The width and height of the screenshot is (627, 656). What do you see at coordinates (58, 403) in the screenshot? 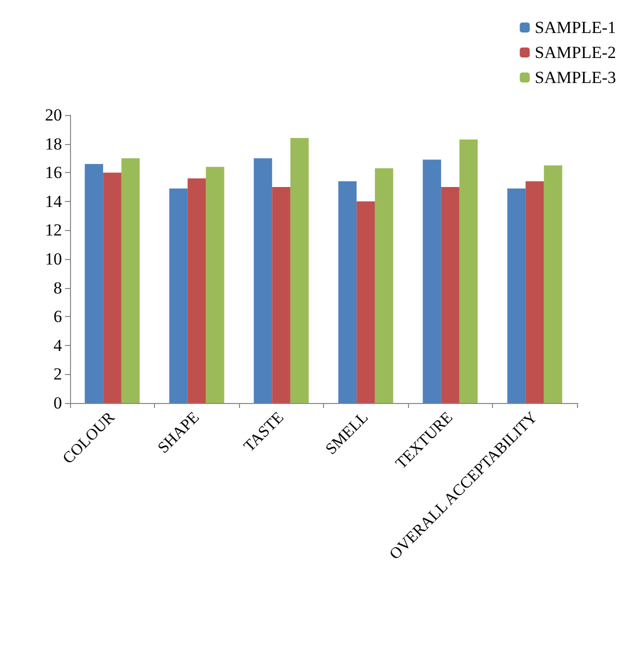
I see `y-tick-label: 0` at bounding box center [58, 403].